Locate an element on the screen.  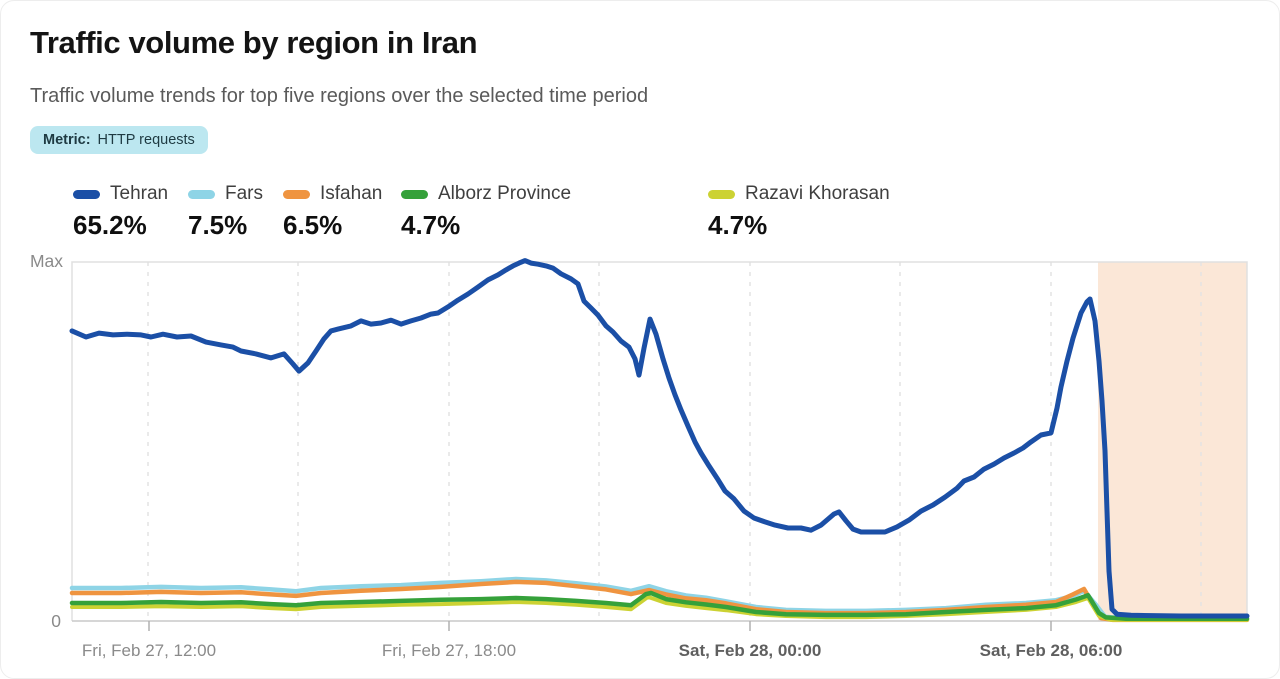
legend-share-razavi-khorasan: 4.7% is located at coordinates (738, 225).